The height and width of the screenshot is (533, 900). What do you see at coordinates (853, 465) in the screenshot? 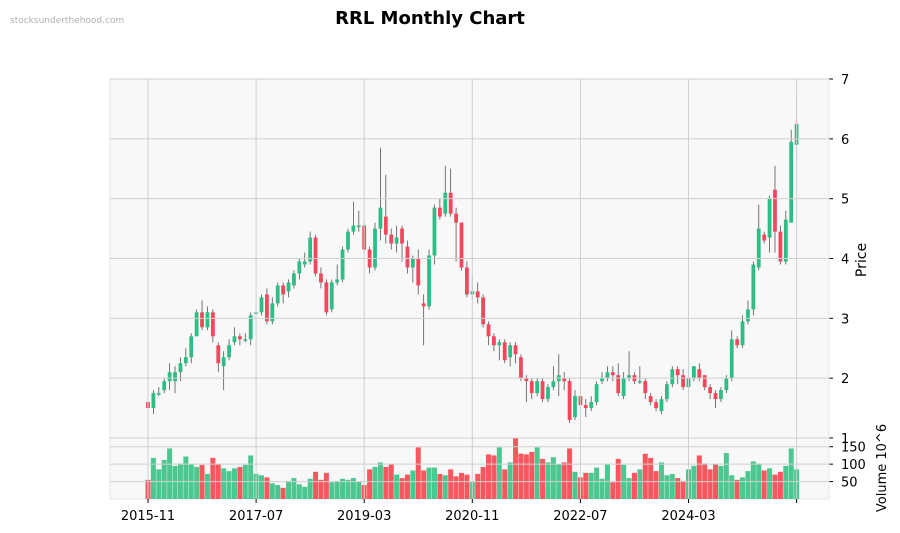
I see `volume-tick-label: 100` at bounding box center [853, 465].